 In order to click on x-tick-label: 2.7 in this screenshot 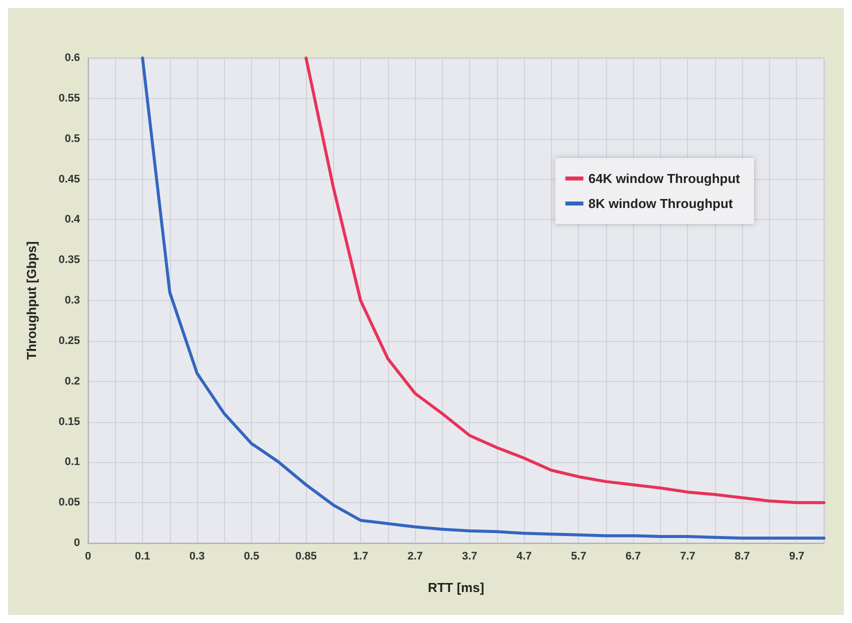, I will do `click(415, 556)`.